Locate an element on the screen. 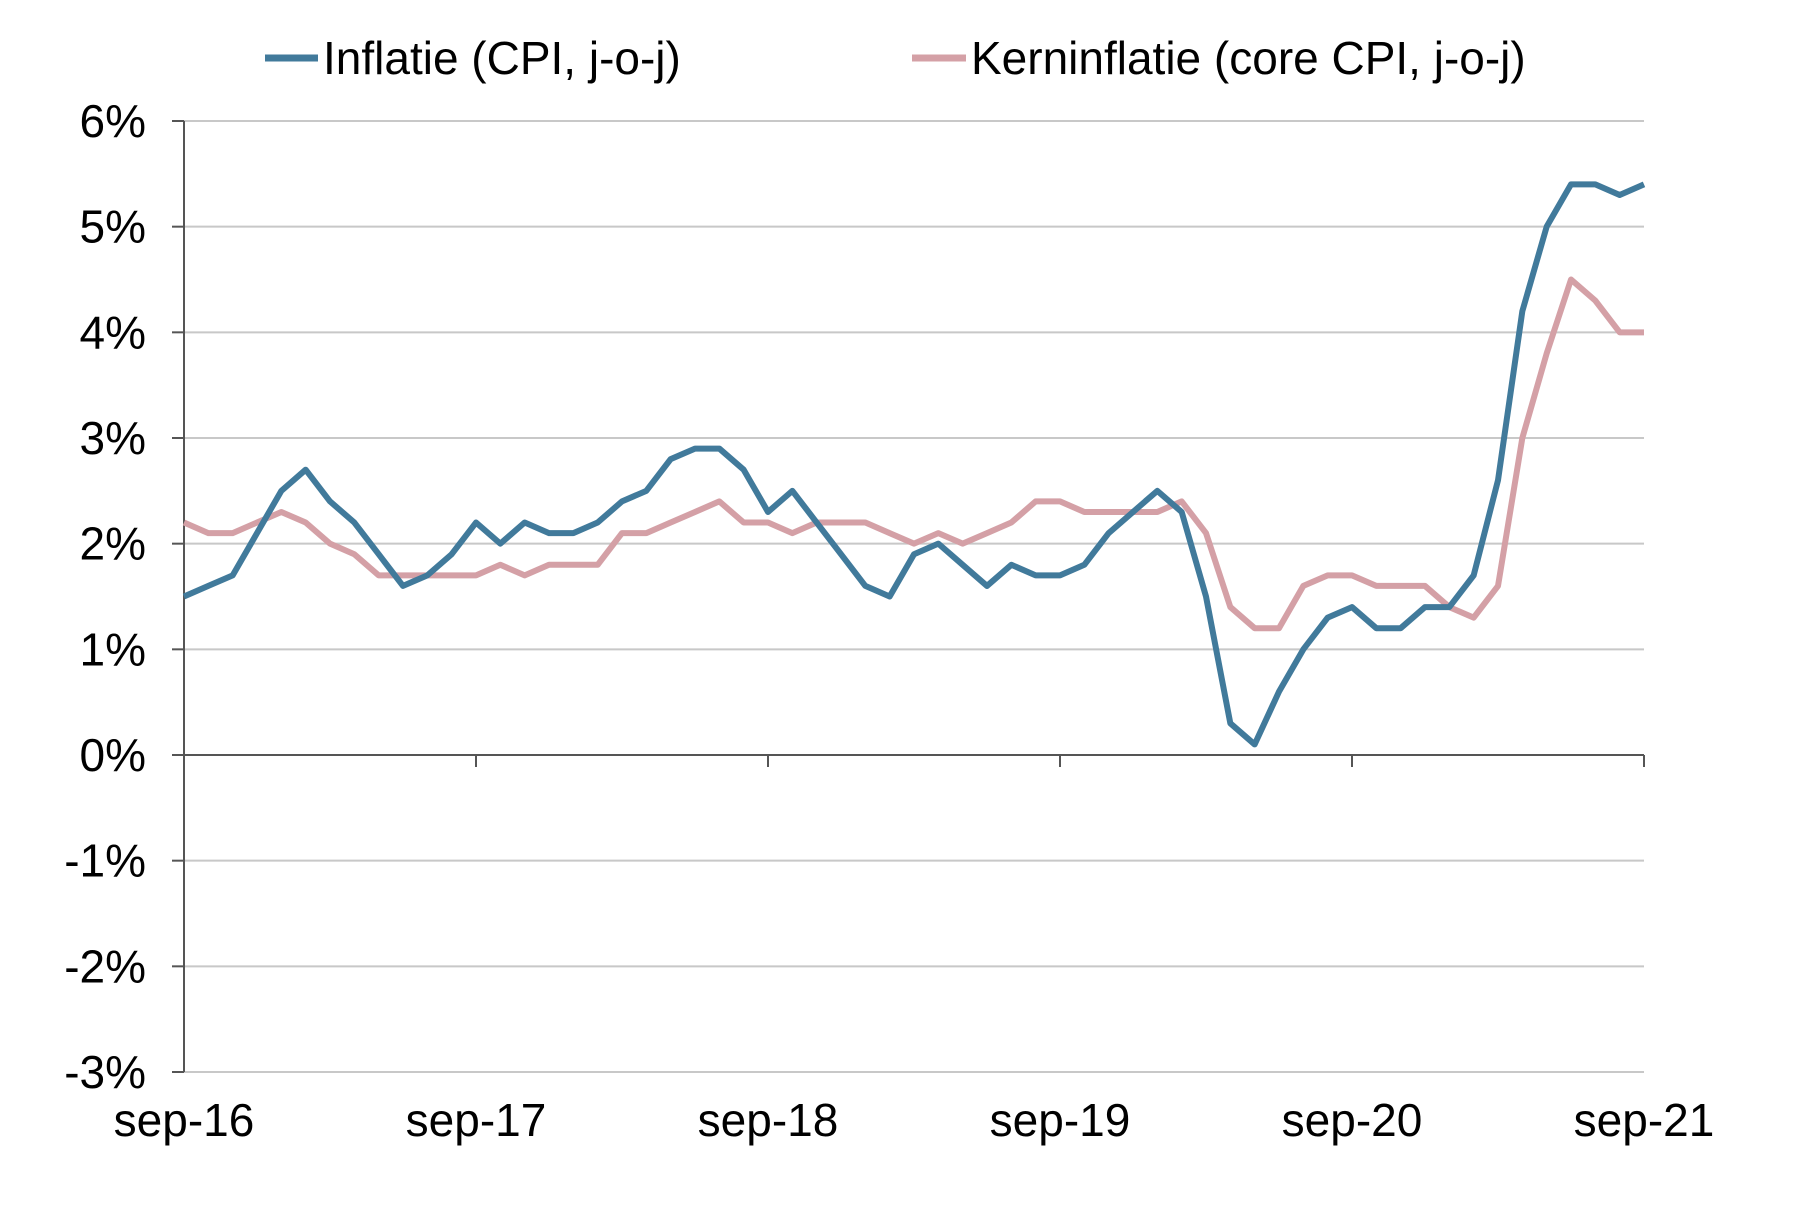 The image size is (1806, 1209). y-tick-label: 4% is located at coordinates (113, 332).